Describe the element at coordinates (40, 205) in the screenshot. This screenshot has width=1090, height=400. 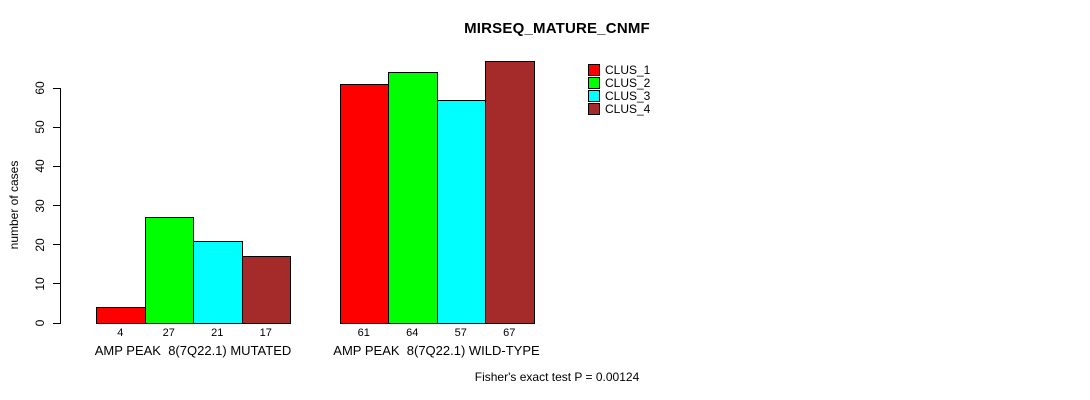
I see `y-tick-label: 30` at that location.